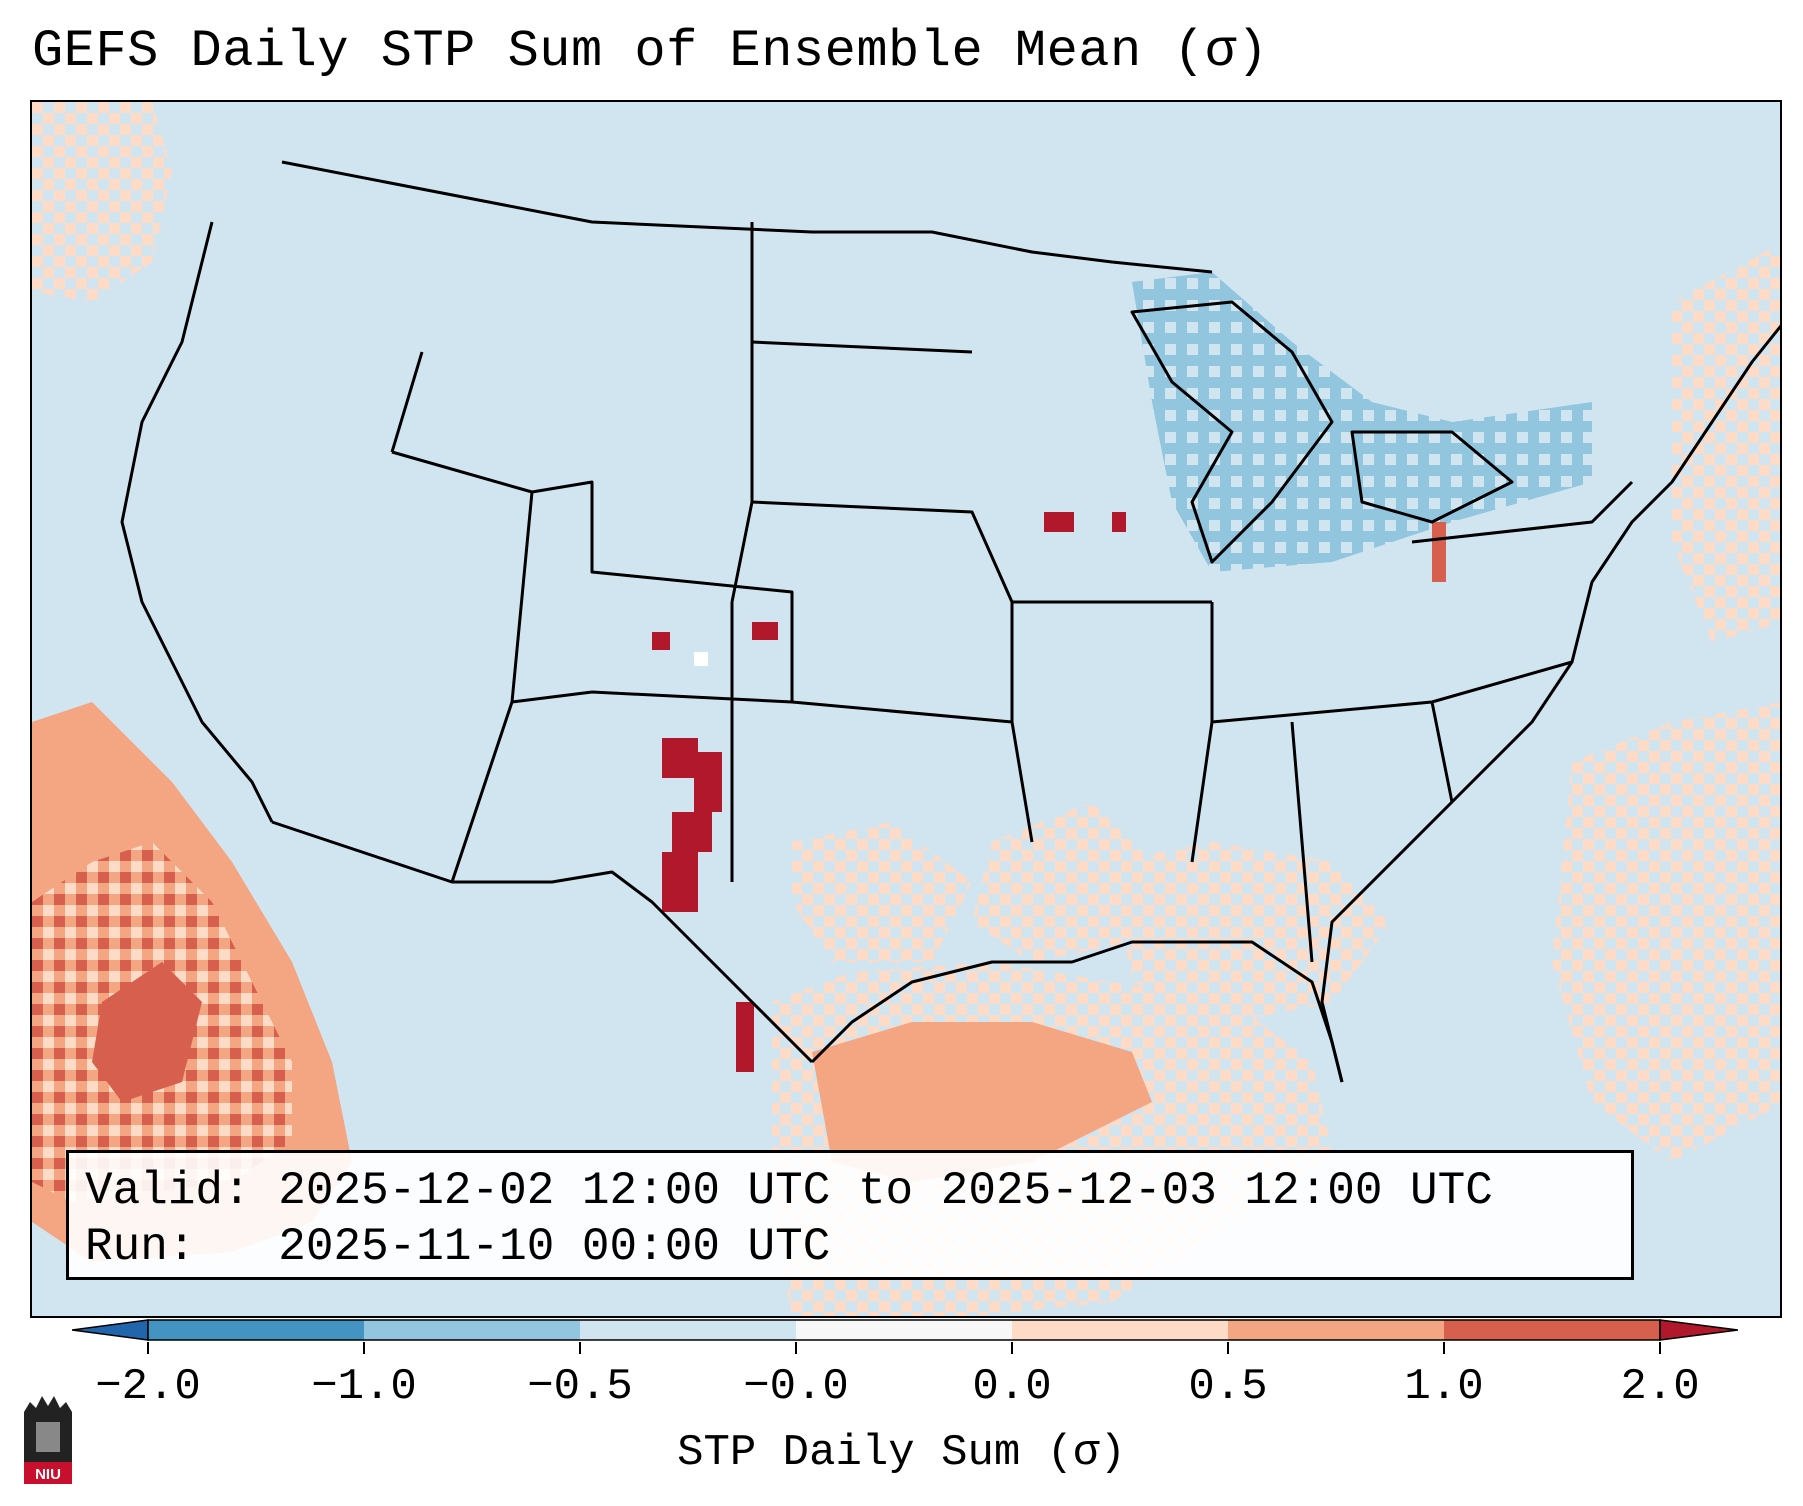  I want to click on tick-label: 1.0, so click(1444, 1387).